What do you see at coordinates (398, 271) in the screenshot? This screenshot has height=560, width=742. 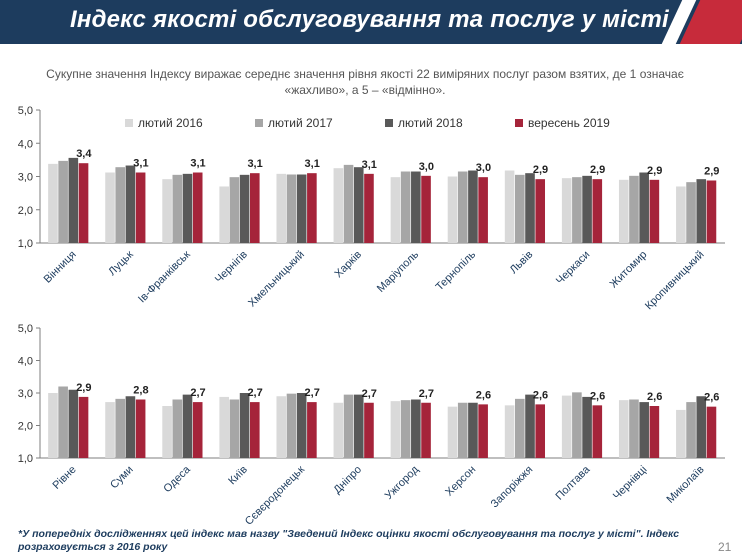 I see `category-label: Маріуполь` at bounding box center [398, 271].